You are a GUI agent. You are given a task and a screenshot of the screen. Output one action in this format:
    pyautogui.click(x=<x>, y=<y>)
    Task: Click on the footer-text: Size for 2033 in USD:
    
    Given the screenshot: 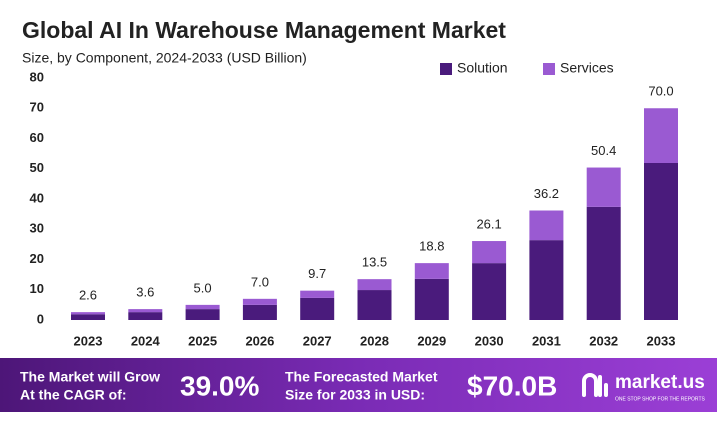 What is the action you would take?
    pyautogui.click(x=355, y=395)
    